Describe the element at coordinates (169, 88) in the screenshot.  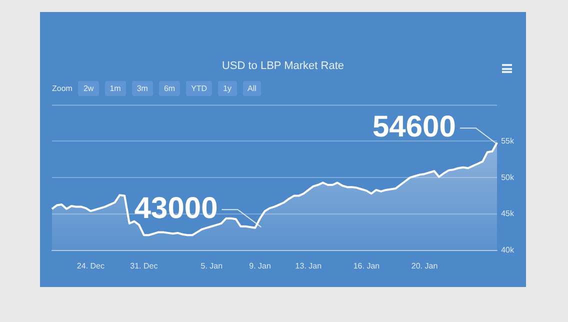
I see `text: 6m` at that location.